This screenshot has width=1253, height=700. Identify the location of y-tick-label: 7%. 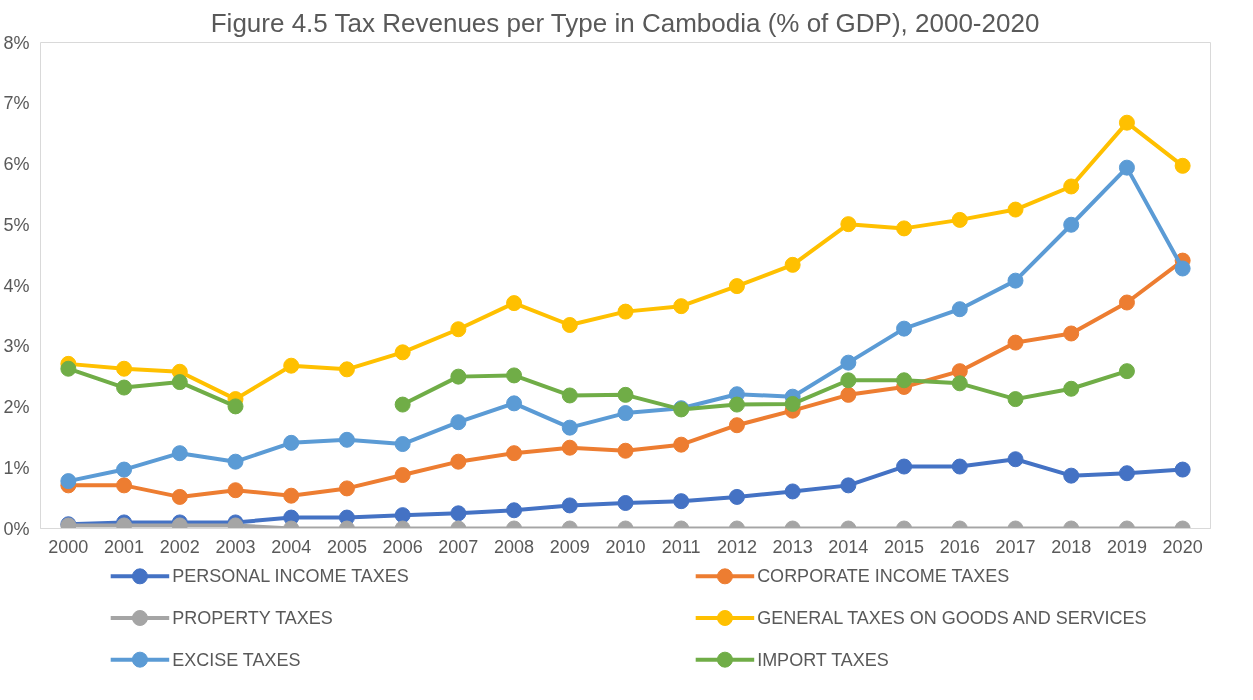
(16, 103).